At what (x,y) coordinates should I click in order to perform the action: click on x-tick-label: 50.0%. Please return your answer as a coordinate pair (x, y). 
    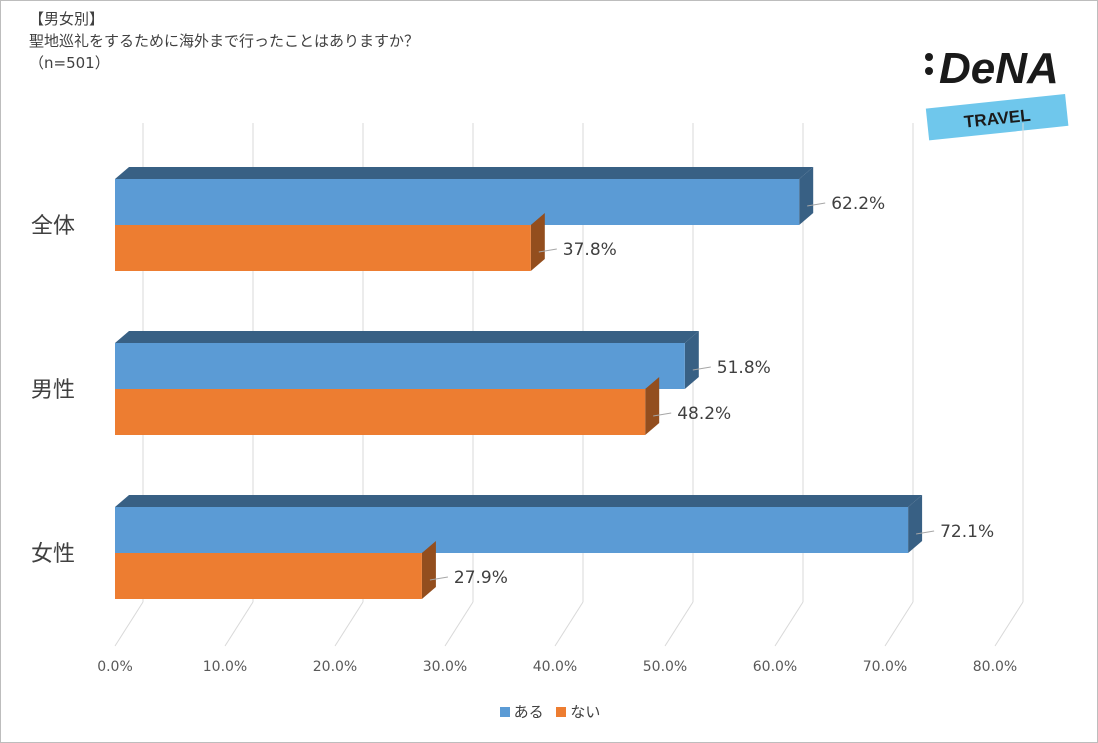
    Looking at the image, I should click on (665, 667).